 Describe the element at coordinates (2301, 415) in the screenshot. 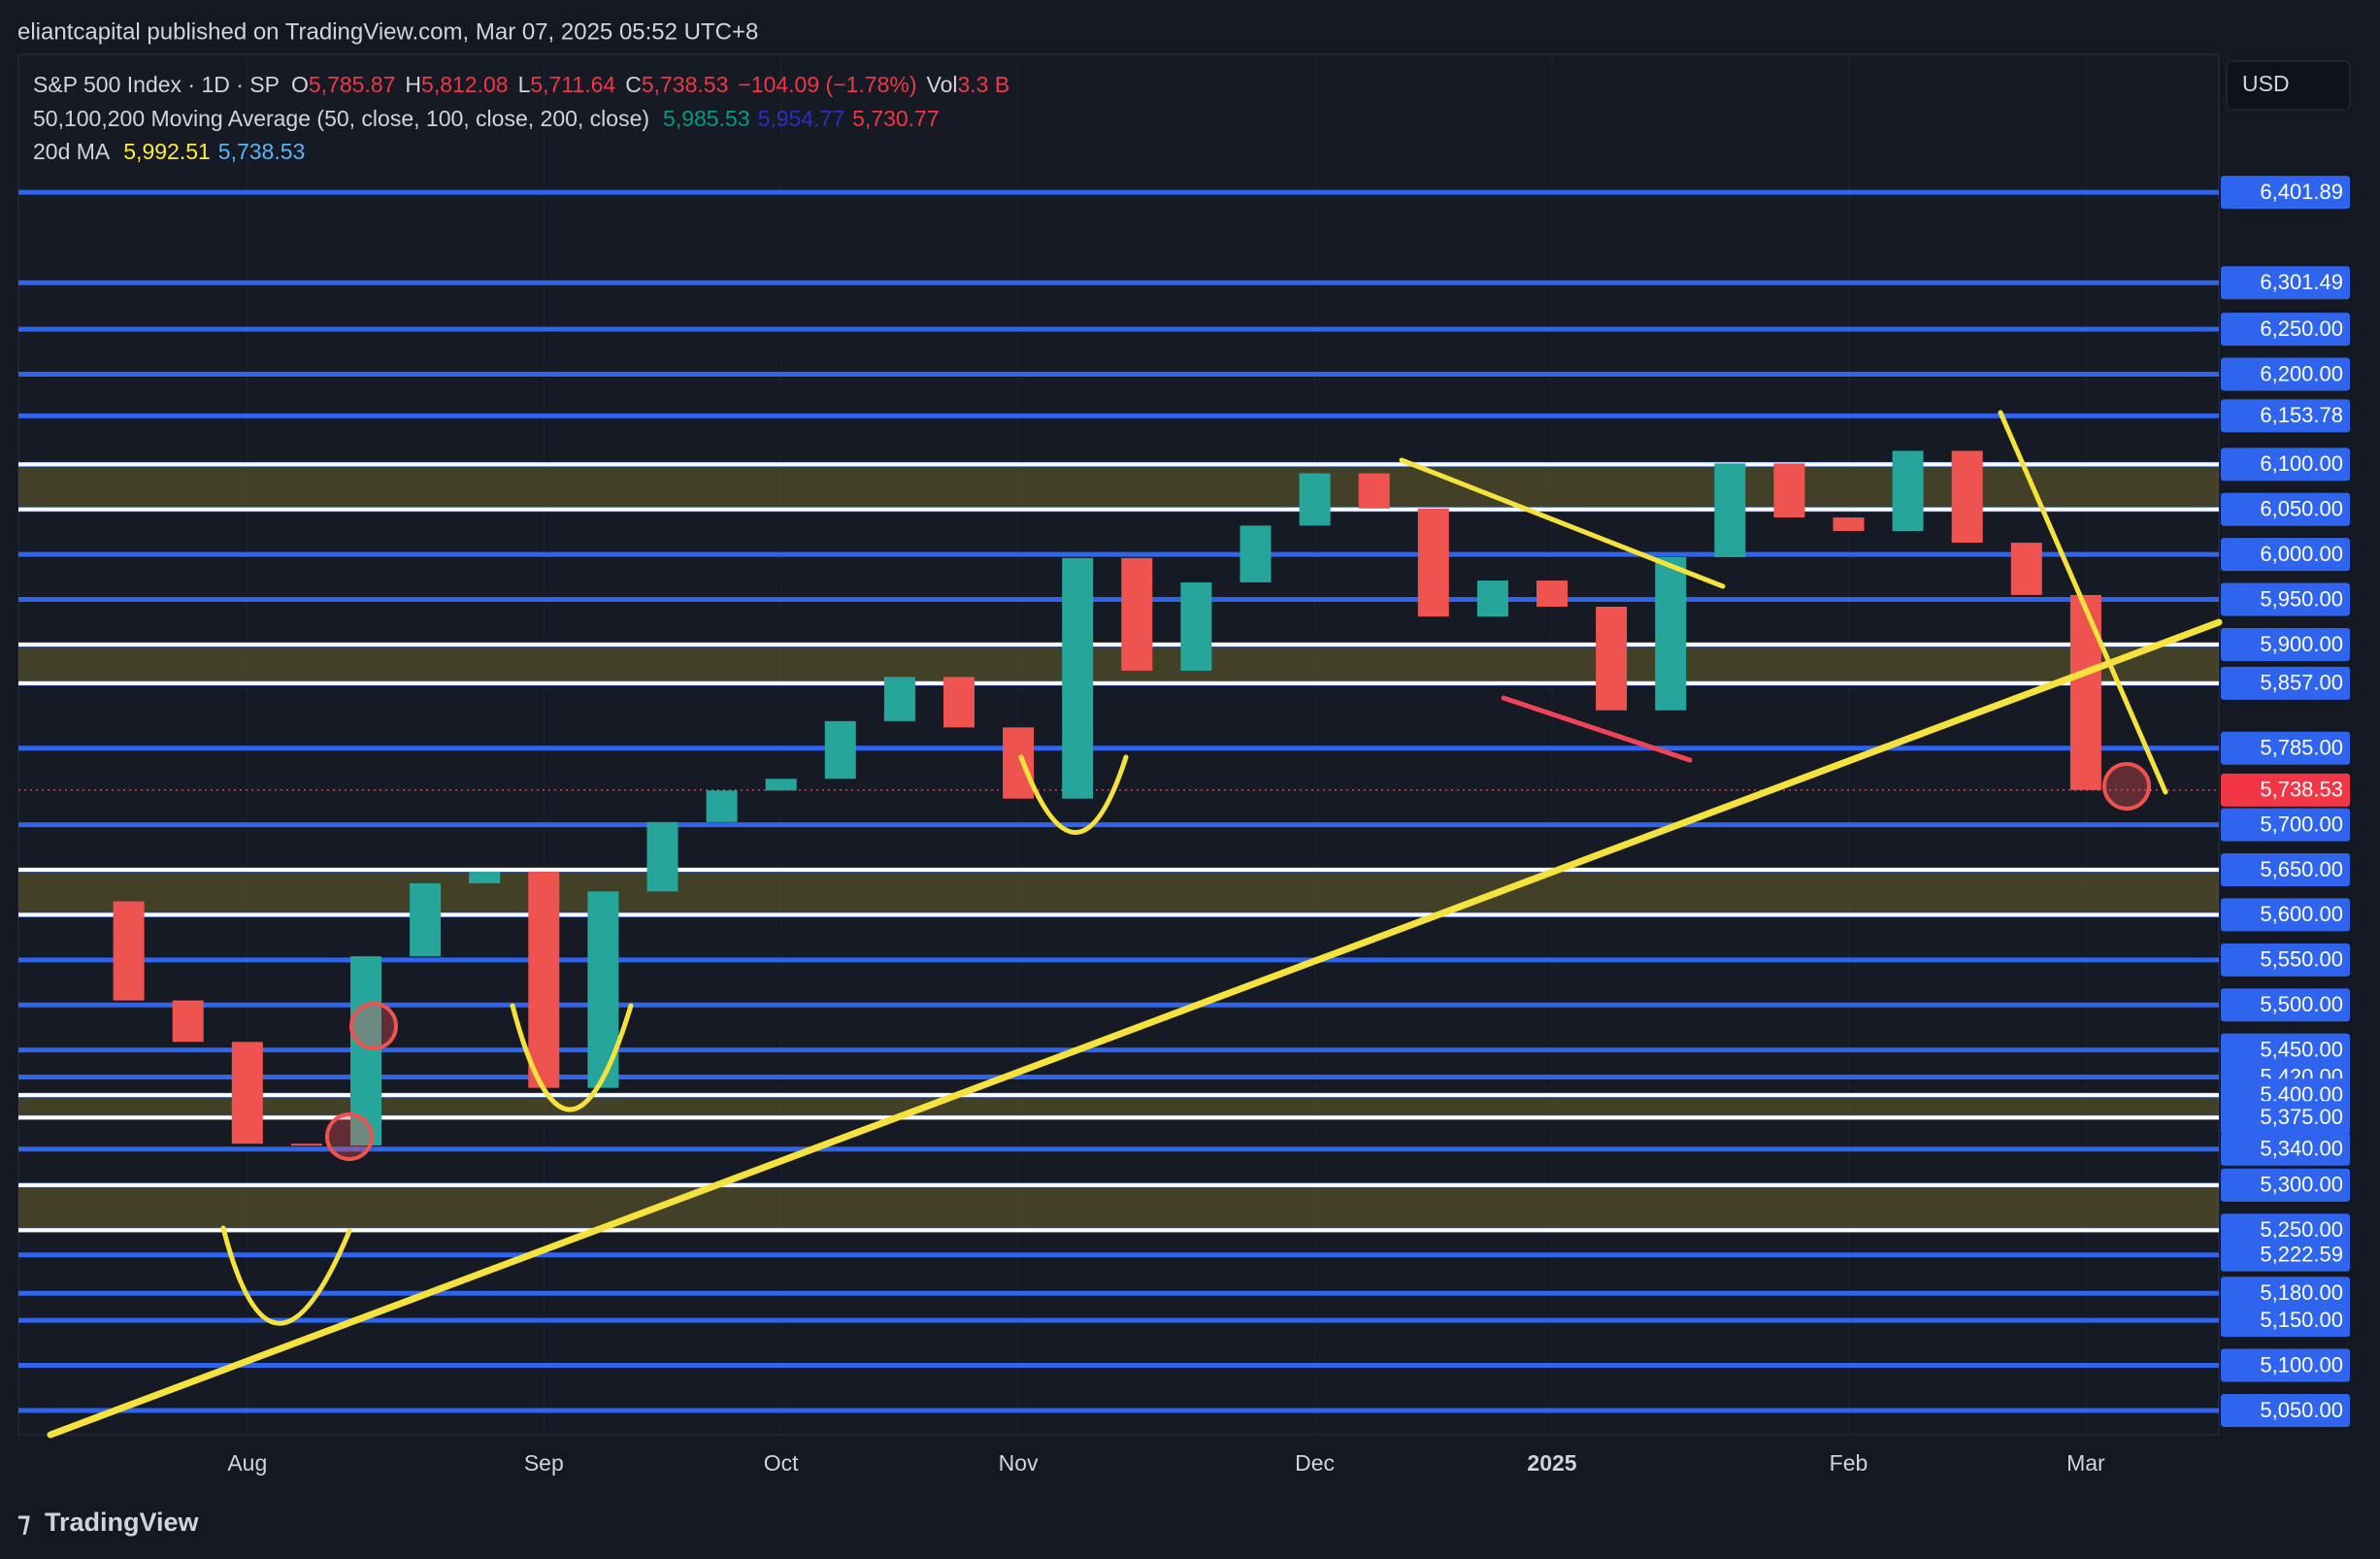

I see `y-tick-label: 6,153.78` at that location.